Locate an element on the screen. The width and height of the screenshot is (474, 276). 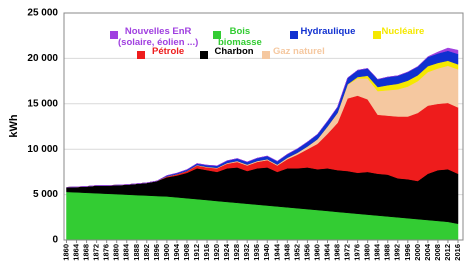
x-tick-label: 1928 is located at coordinates (236, 252).